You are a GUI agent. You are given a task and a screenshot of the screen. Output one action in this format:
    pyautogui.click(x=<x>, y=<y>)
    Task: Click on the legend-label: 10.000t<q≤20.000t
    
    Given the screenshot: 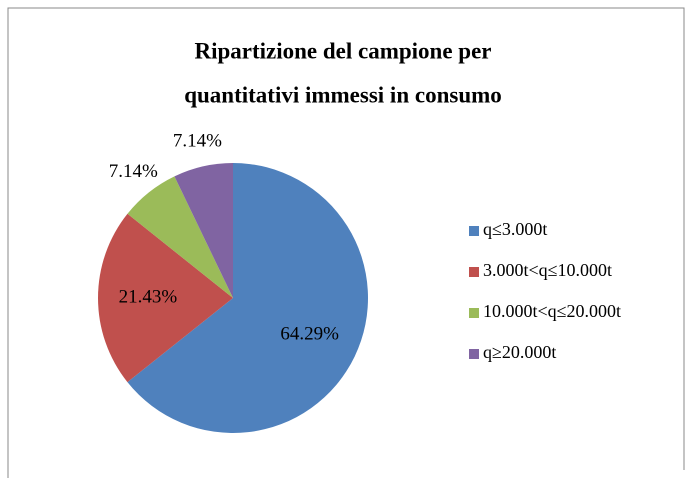 What is the action you would take?
    pyautogui.click(x=552, y=311)
    